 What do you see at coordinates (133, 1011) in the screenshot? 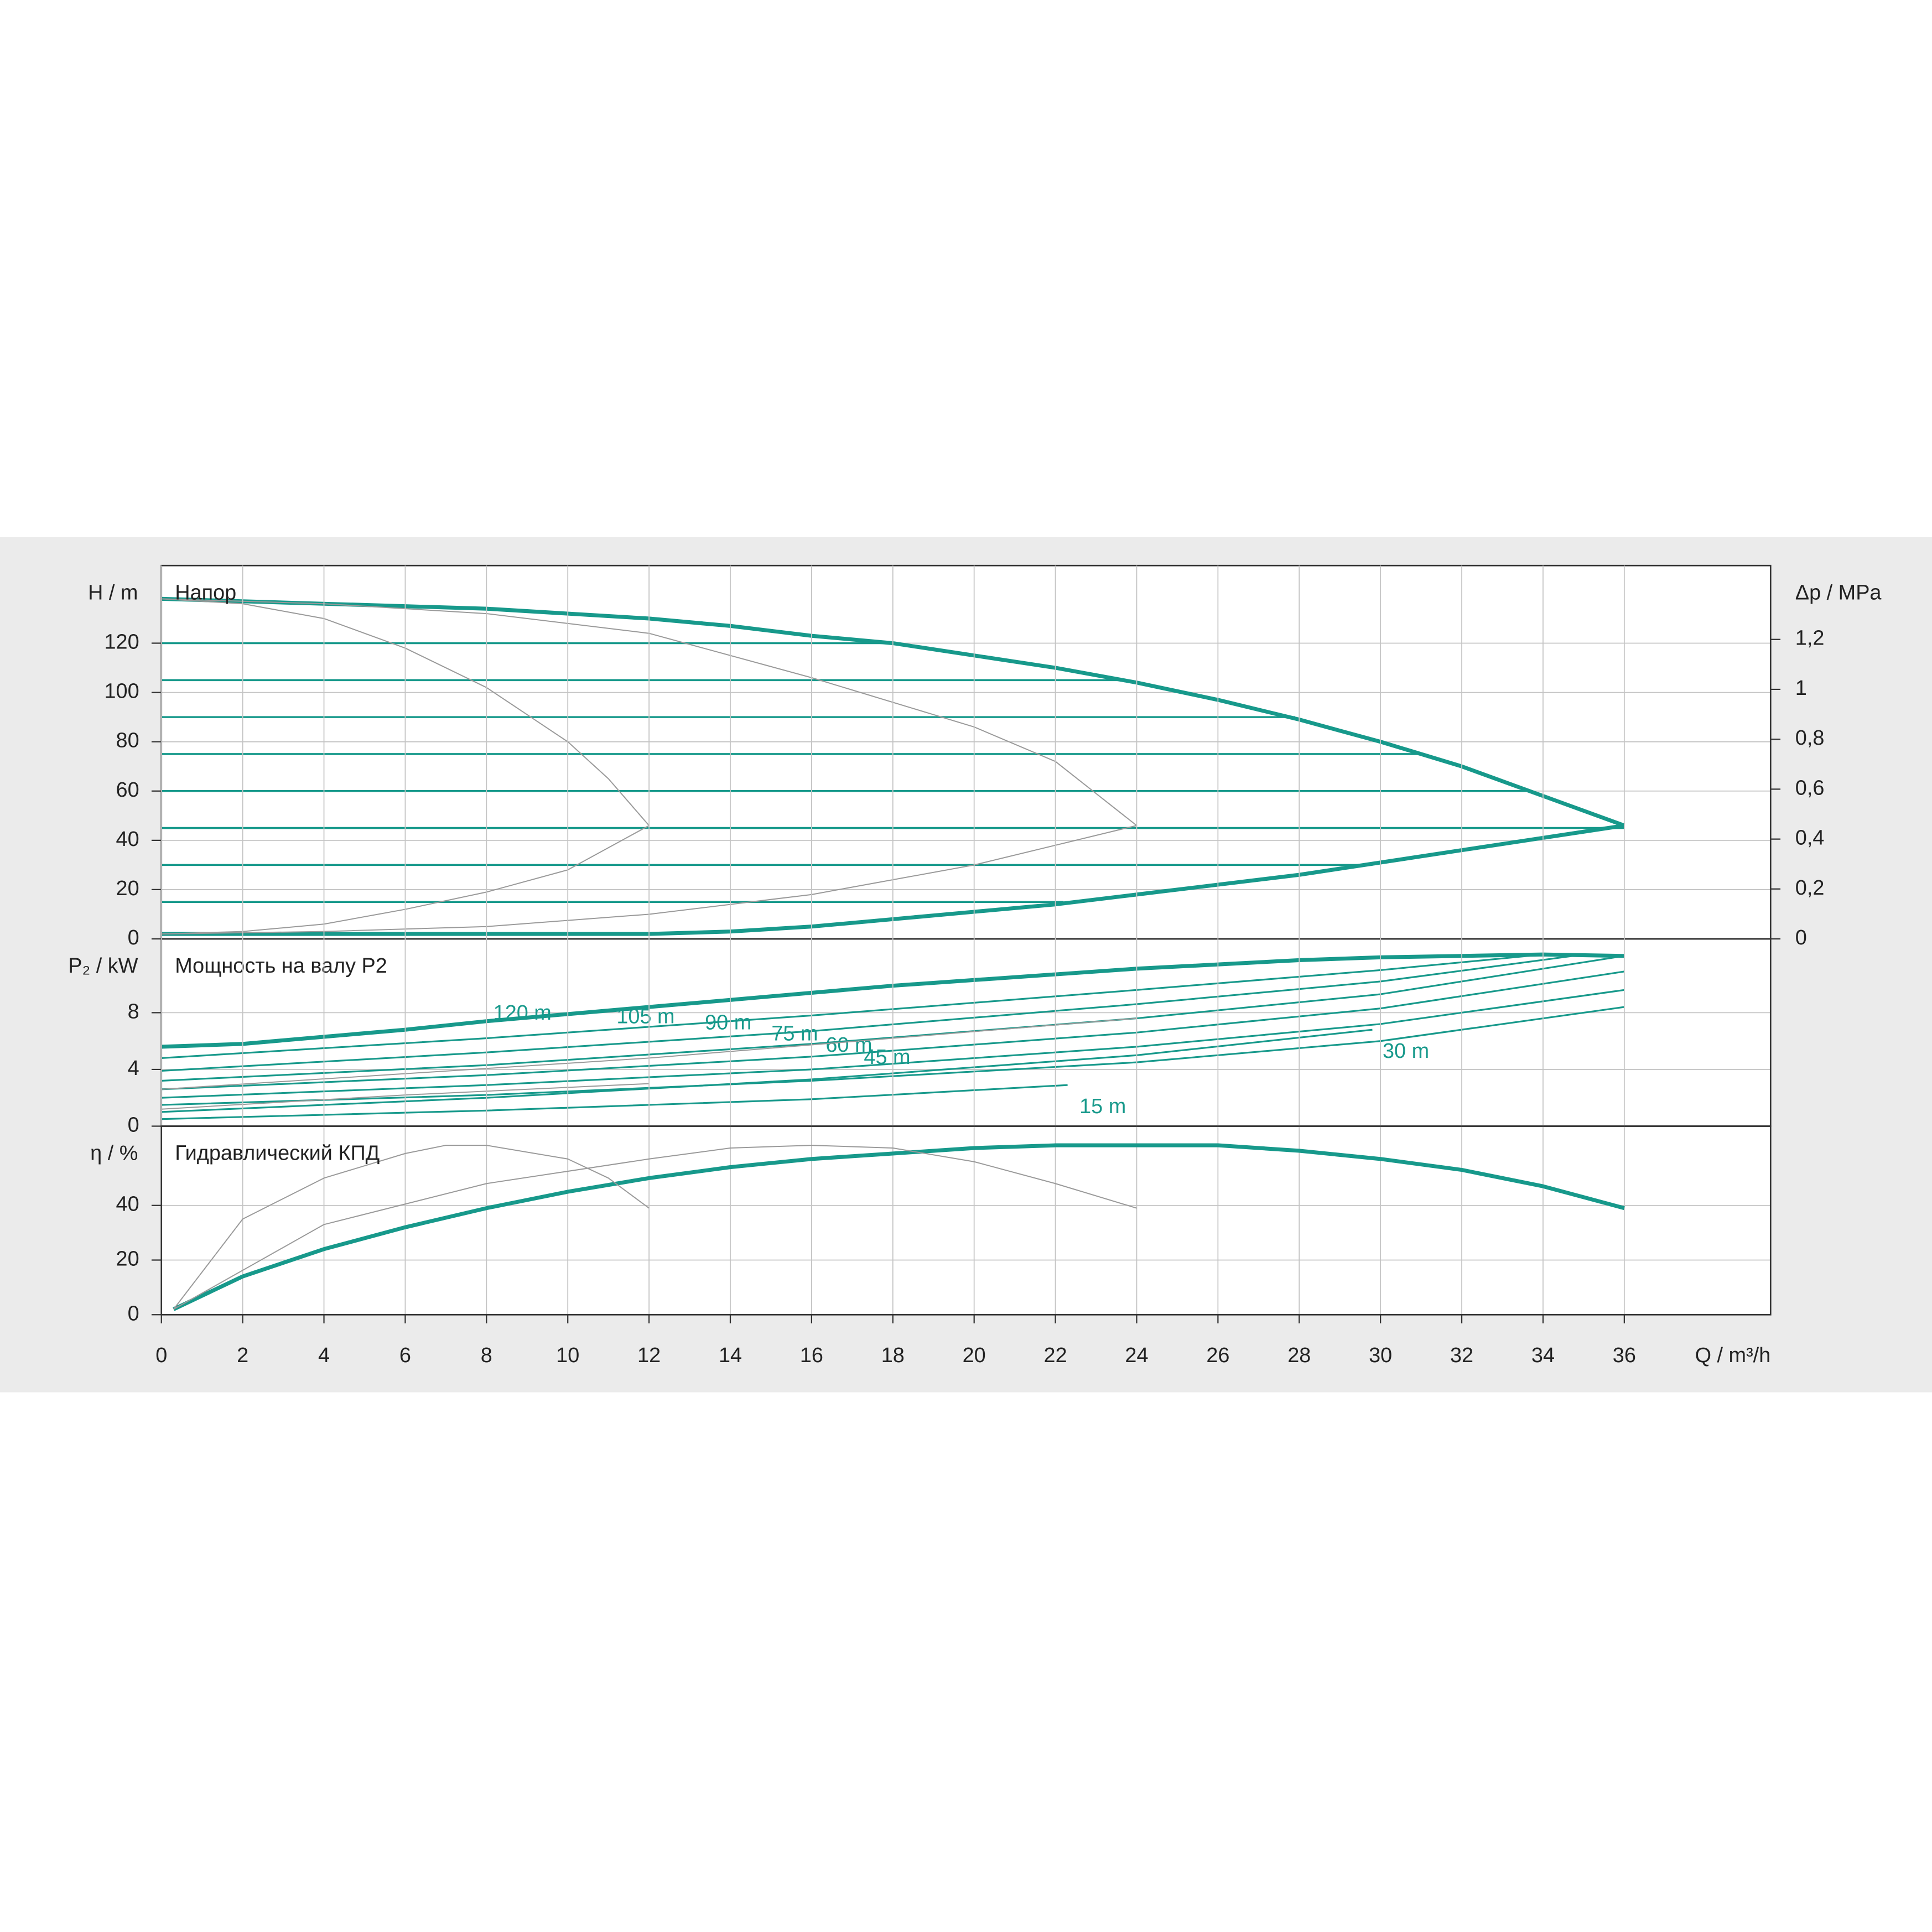
I see `y-tick-label: 8` at bounding box center [133, 1011].